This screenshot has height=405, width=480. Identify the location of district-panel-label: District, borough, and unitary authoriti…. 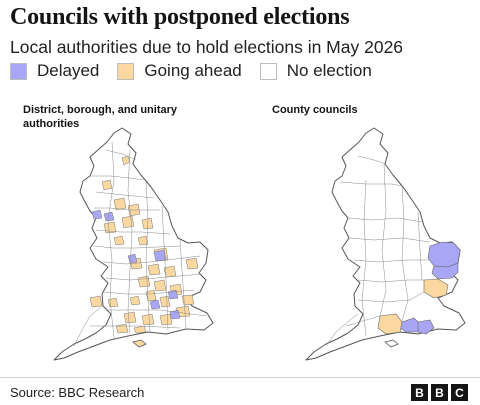
(100, 117).